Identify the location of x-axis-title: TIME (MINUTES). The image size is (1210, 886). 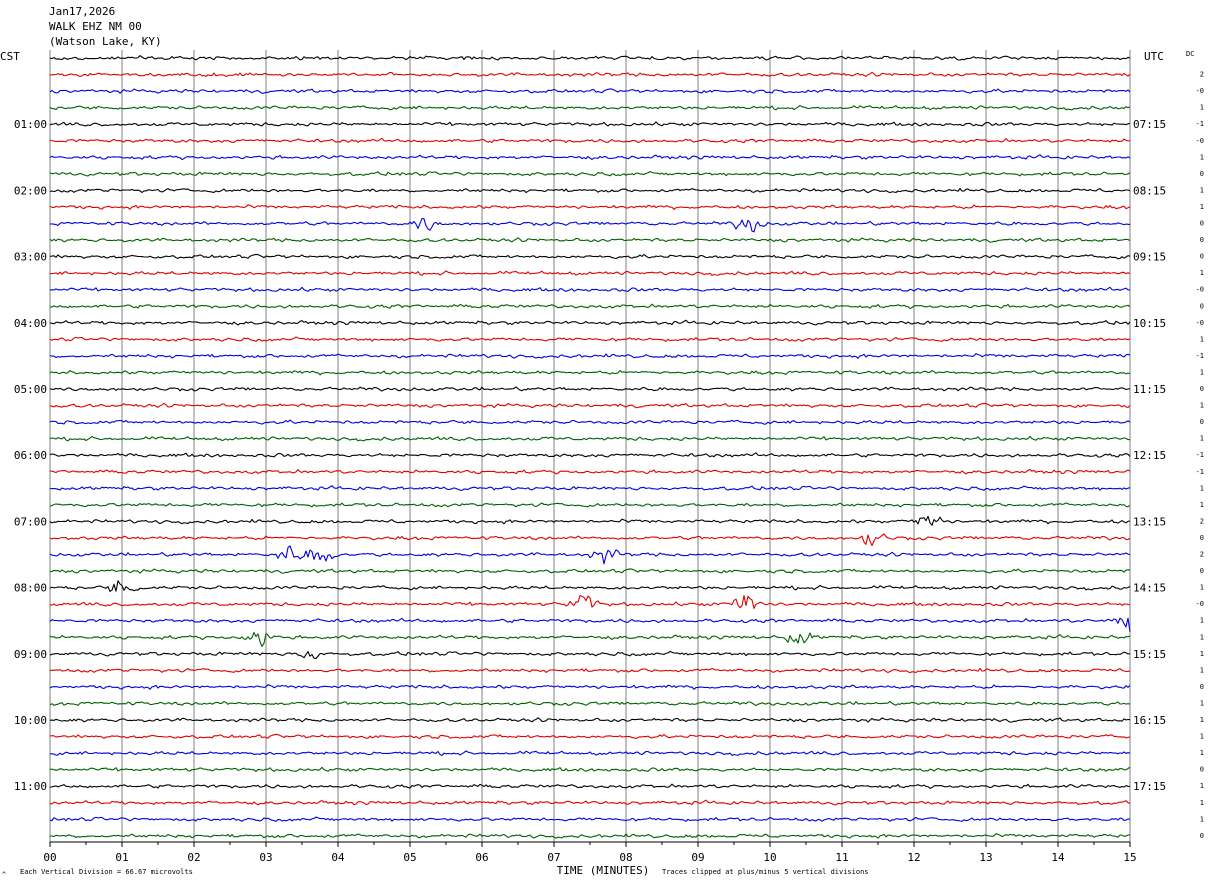
(603, 870).